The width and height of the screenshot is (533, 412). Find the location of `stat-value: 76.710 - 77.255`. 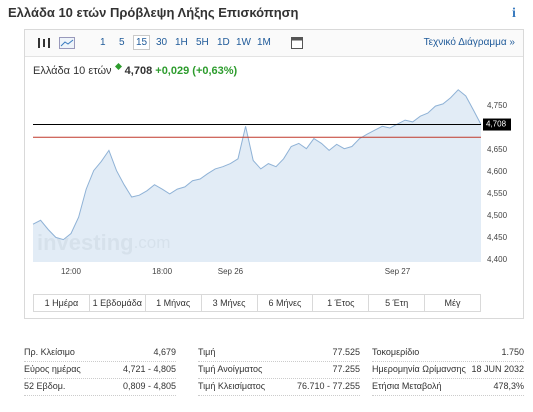

stat-value: 76.710 - 77.255 is located at coordinates (328, 386).